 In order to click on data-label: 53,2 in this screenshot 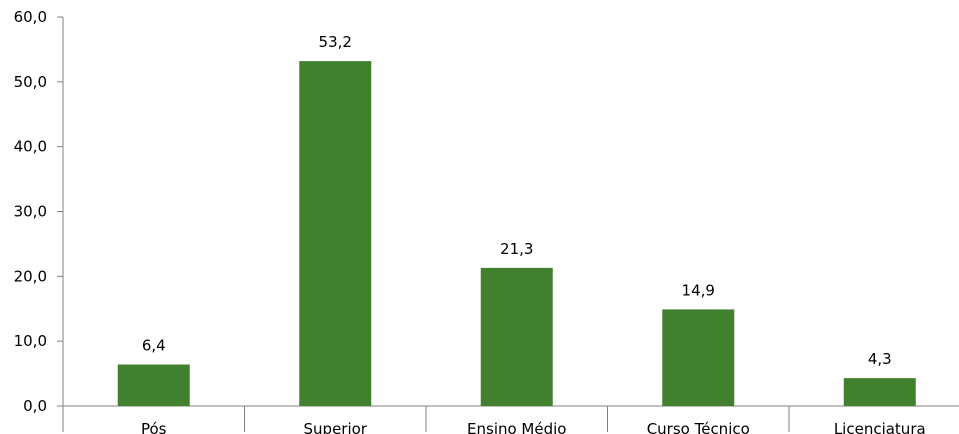, I will do `click(335, 42)`.